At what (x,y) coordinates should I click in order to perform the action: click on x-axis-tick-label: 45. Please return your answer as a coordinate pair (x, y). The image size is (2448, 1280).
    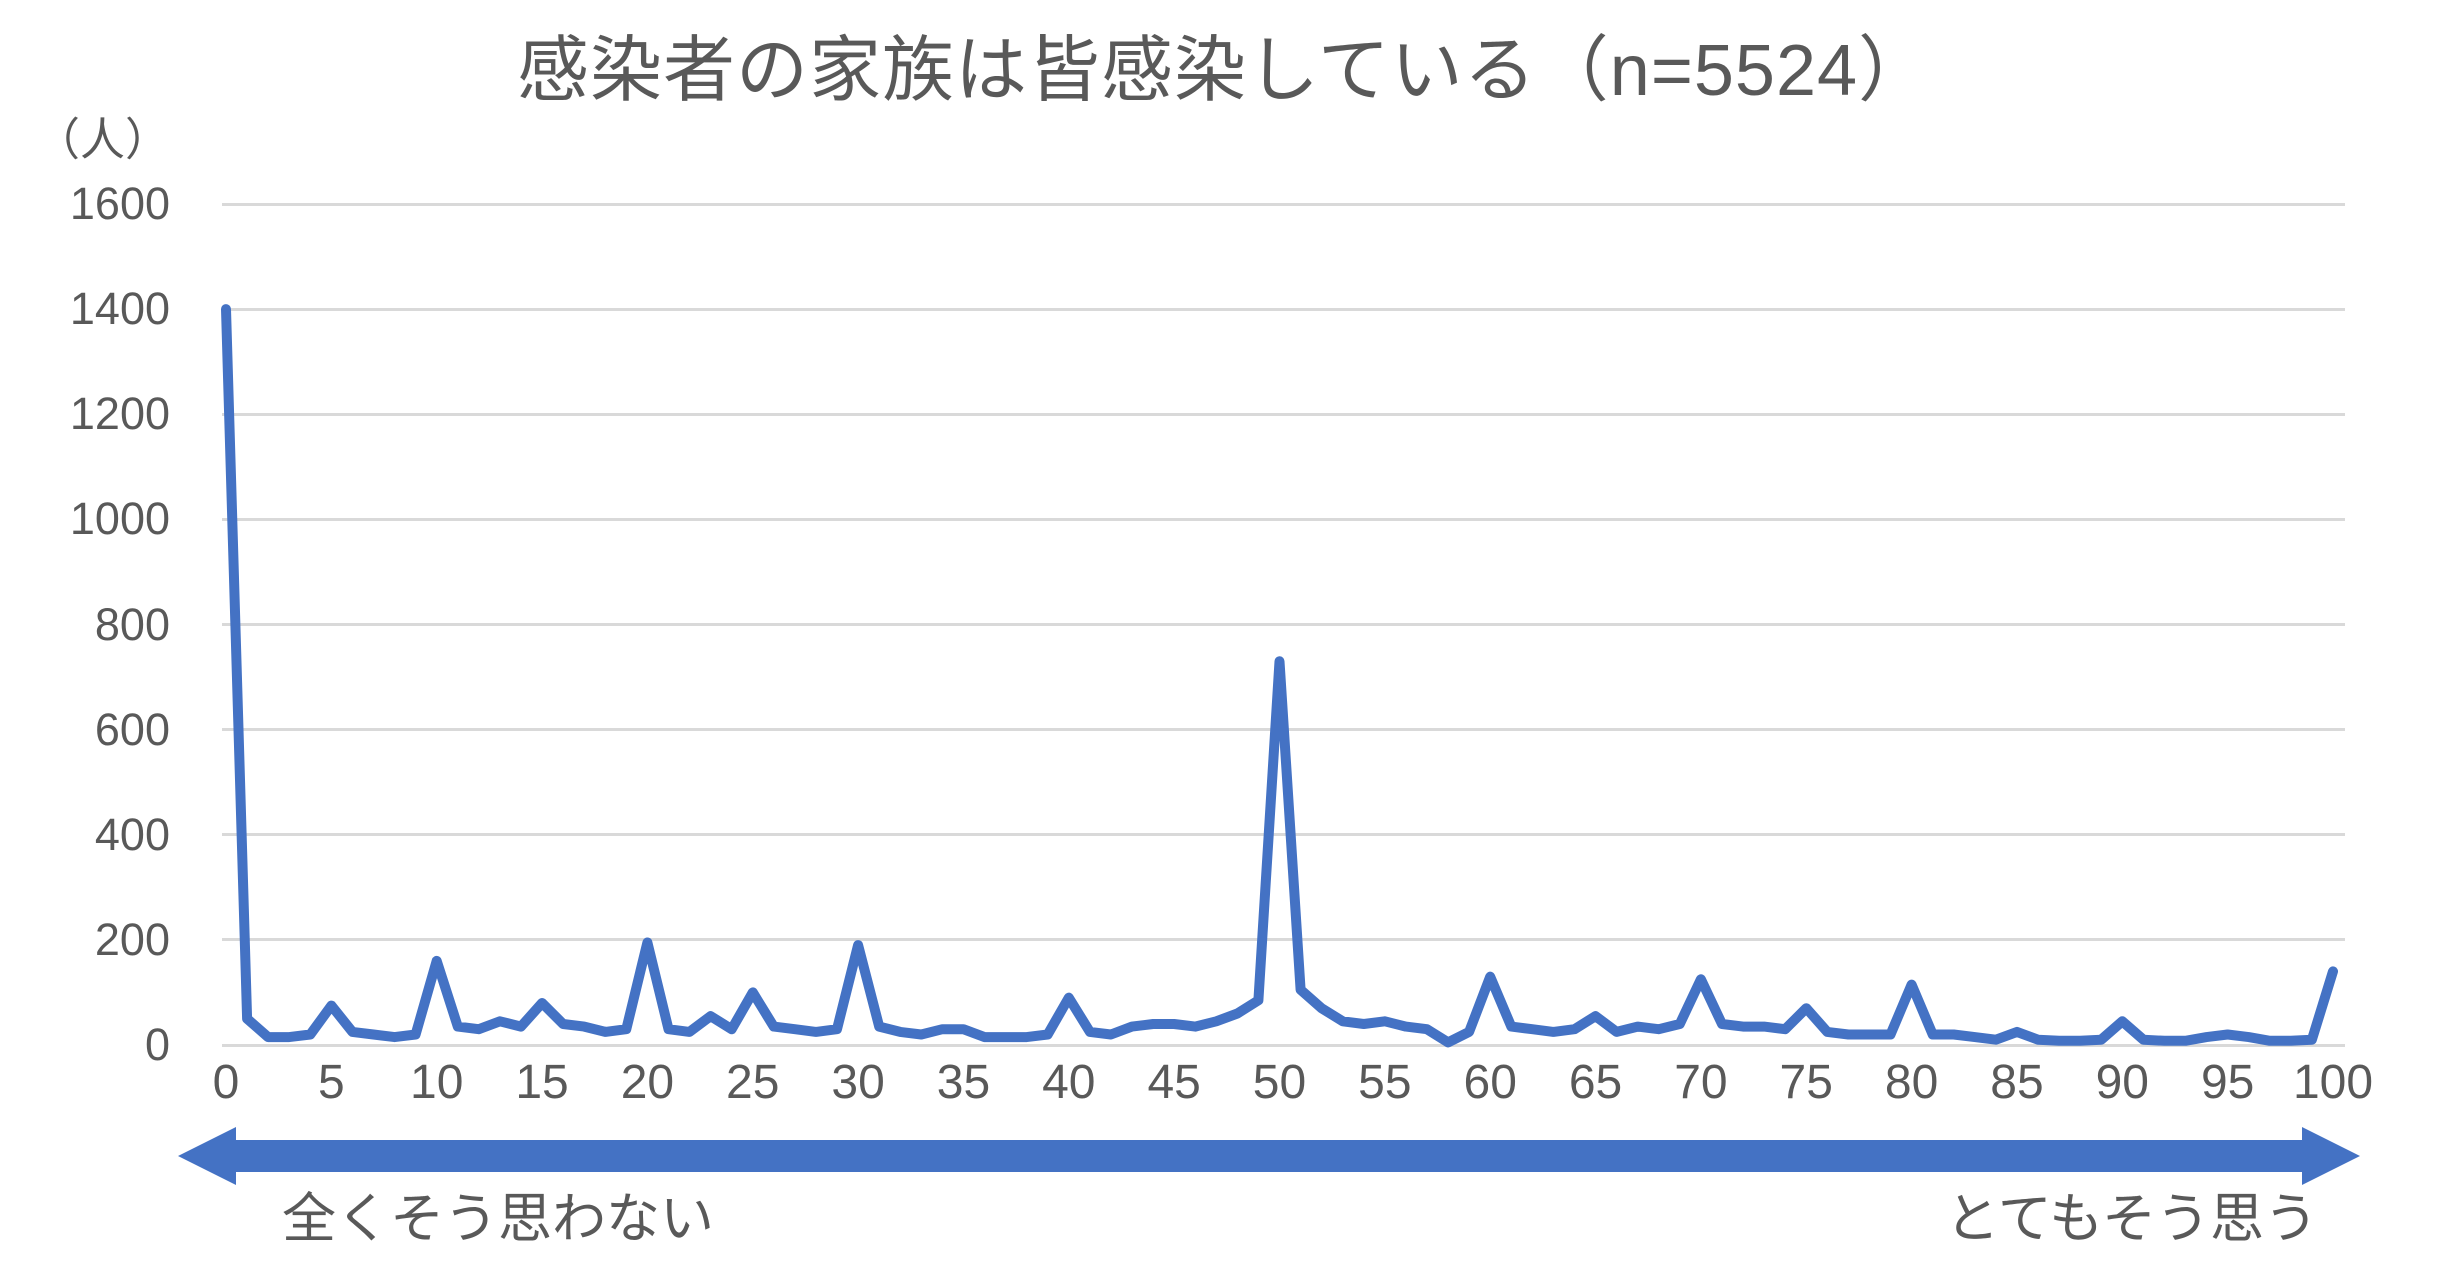
    Looking at the image, I should click on (1174, 1082).